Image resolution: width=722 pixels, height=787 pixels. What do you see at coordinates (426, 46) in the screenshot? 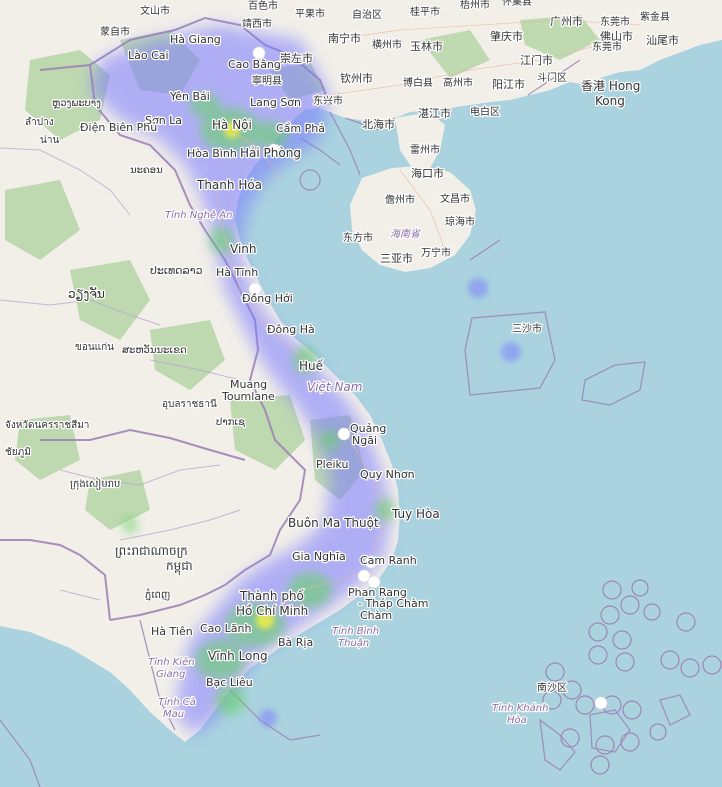
I see `label-yulin: 玉林市` at bounding box center [426, 46].